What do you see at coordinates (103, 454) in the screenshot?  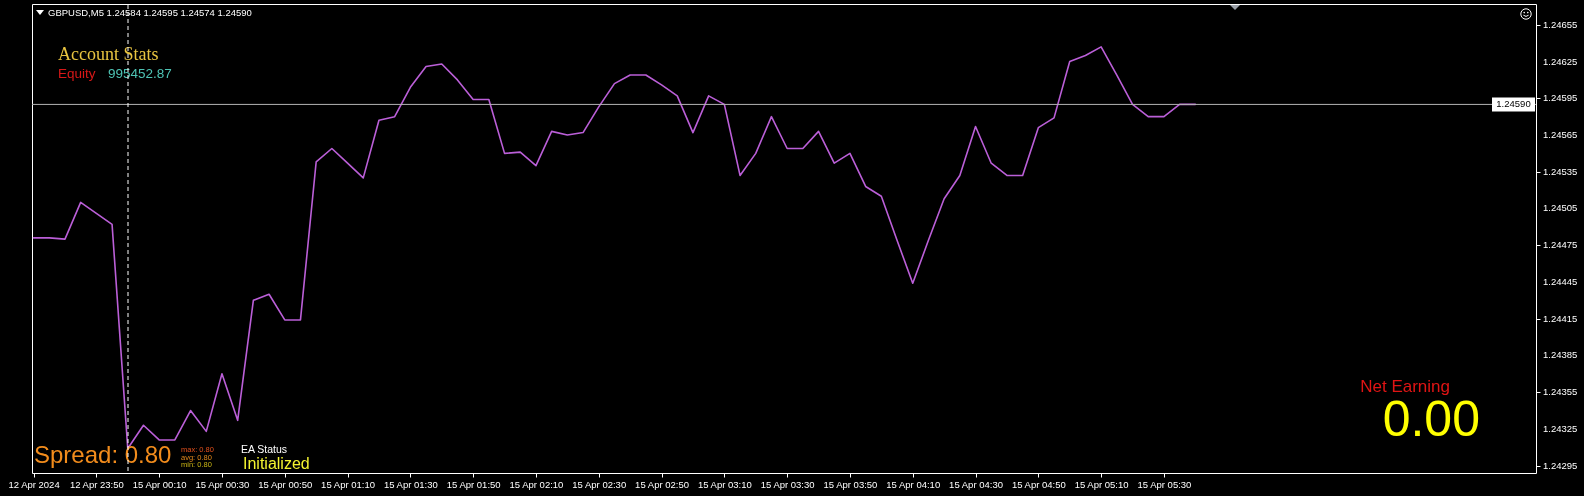 I see `annotation: Spread: 0.80` at bounding box center [103, 454].